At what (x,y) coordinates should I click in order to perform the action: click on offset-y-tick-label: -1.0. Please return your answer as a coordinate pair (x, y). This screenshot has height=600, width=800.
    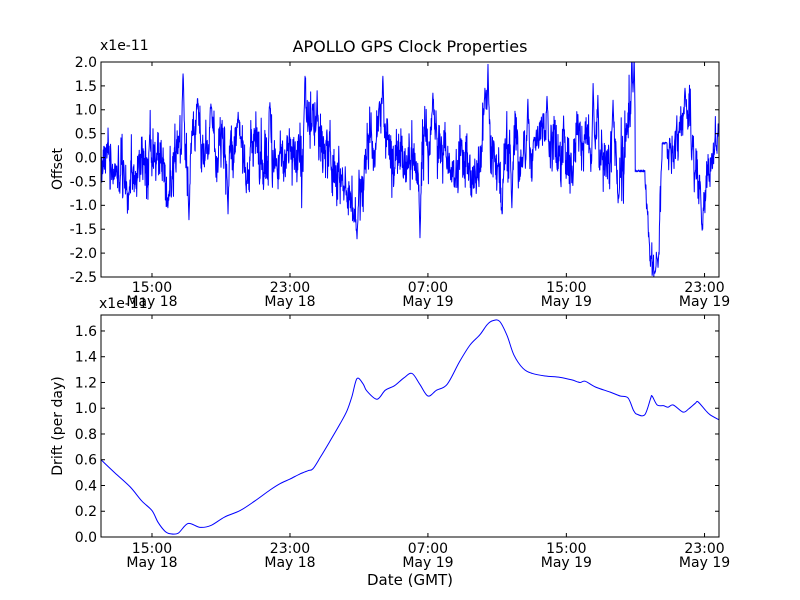
    Looking at the image, I should click on (83, 206).